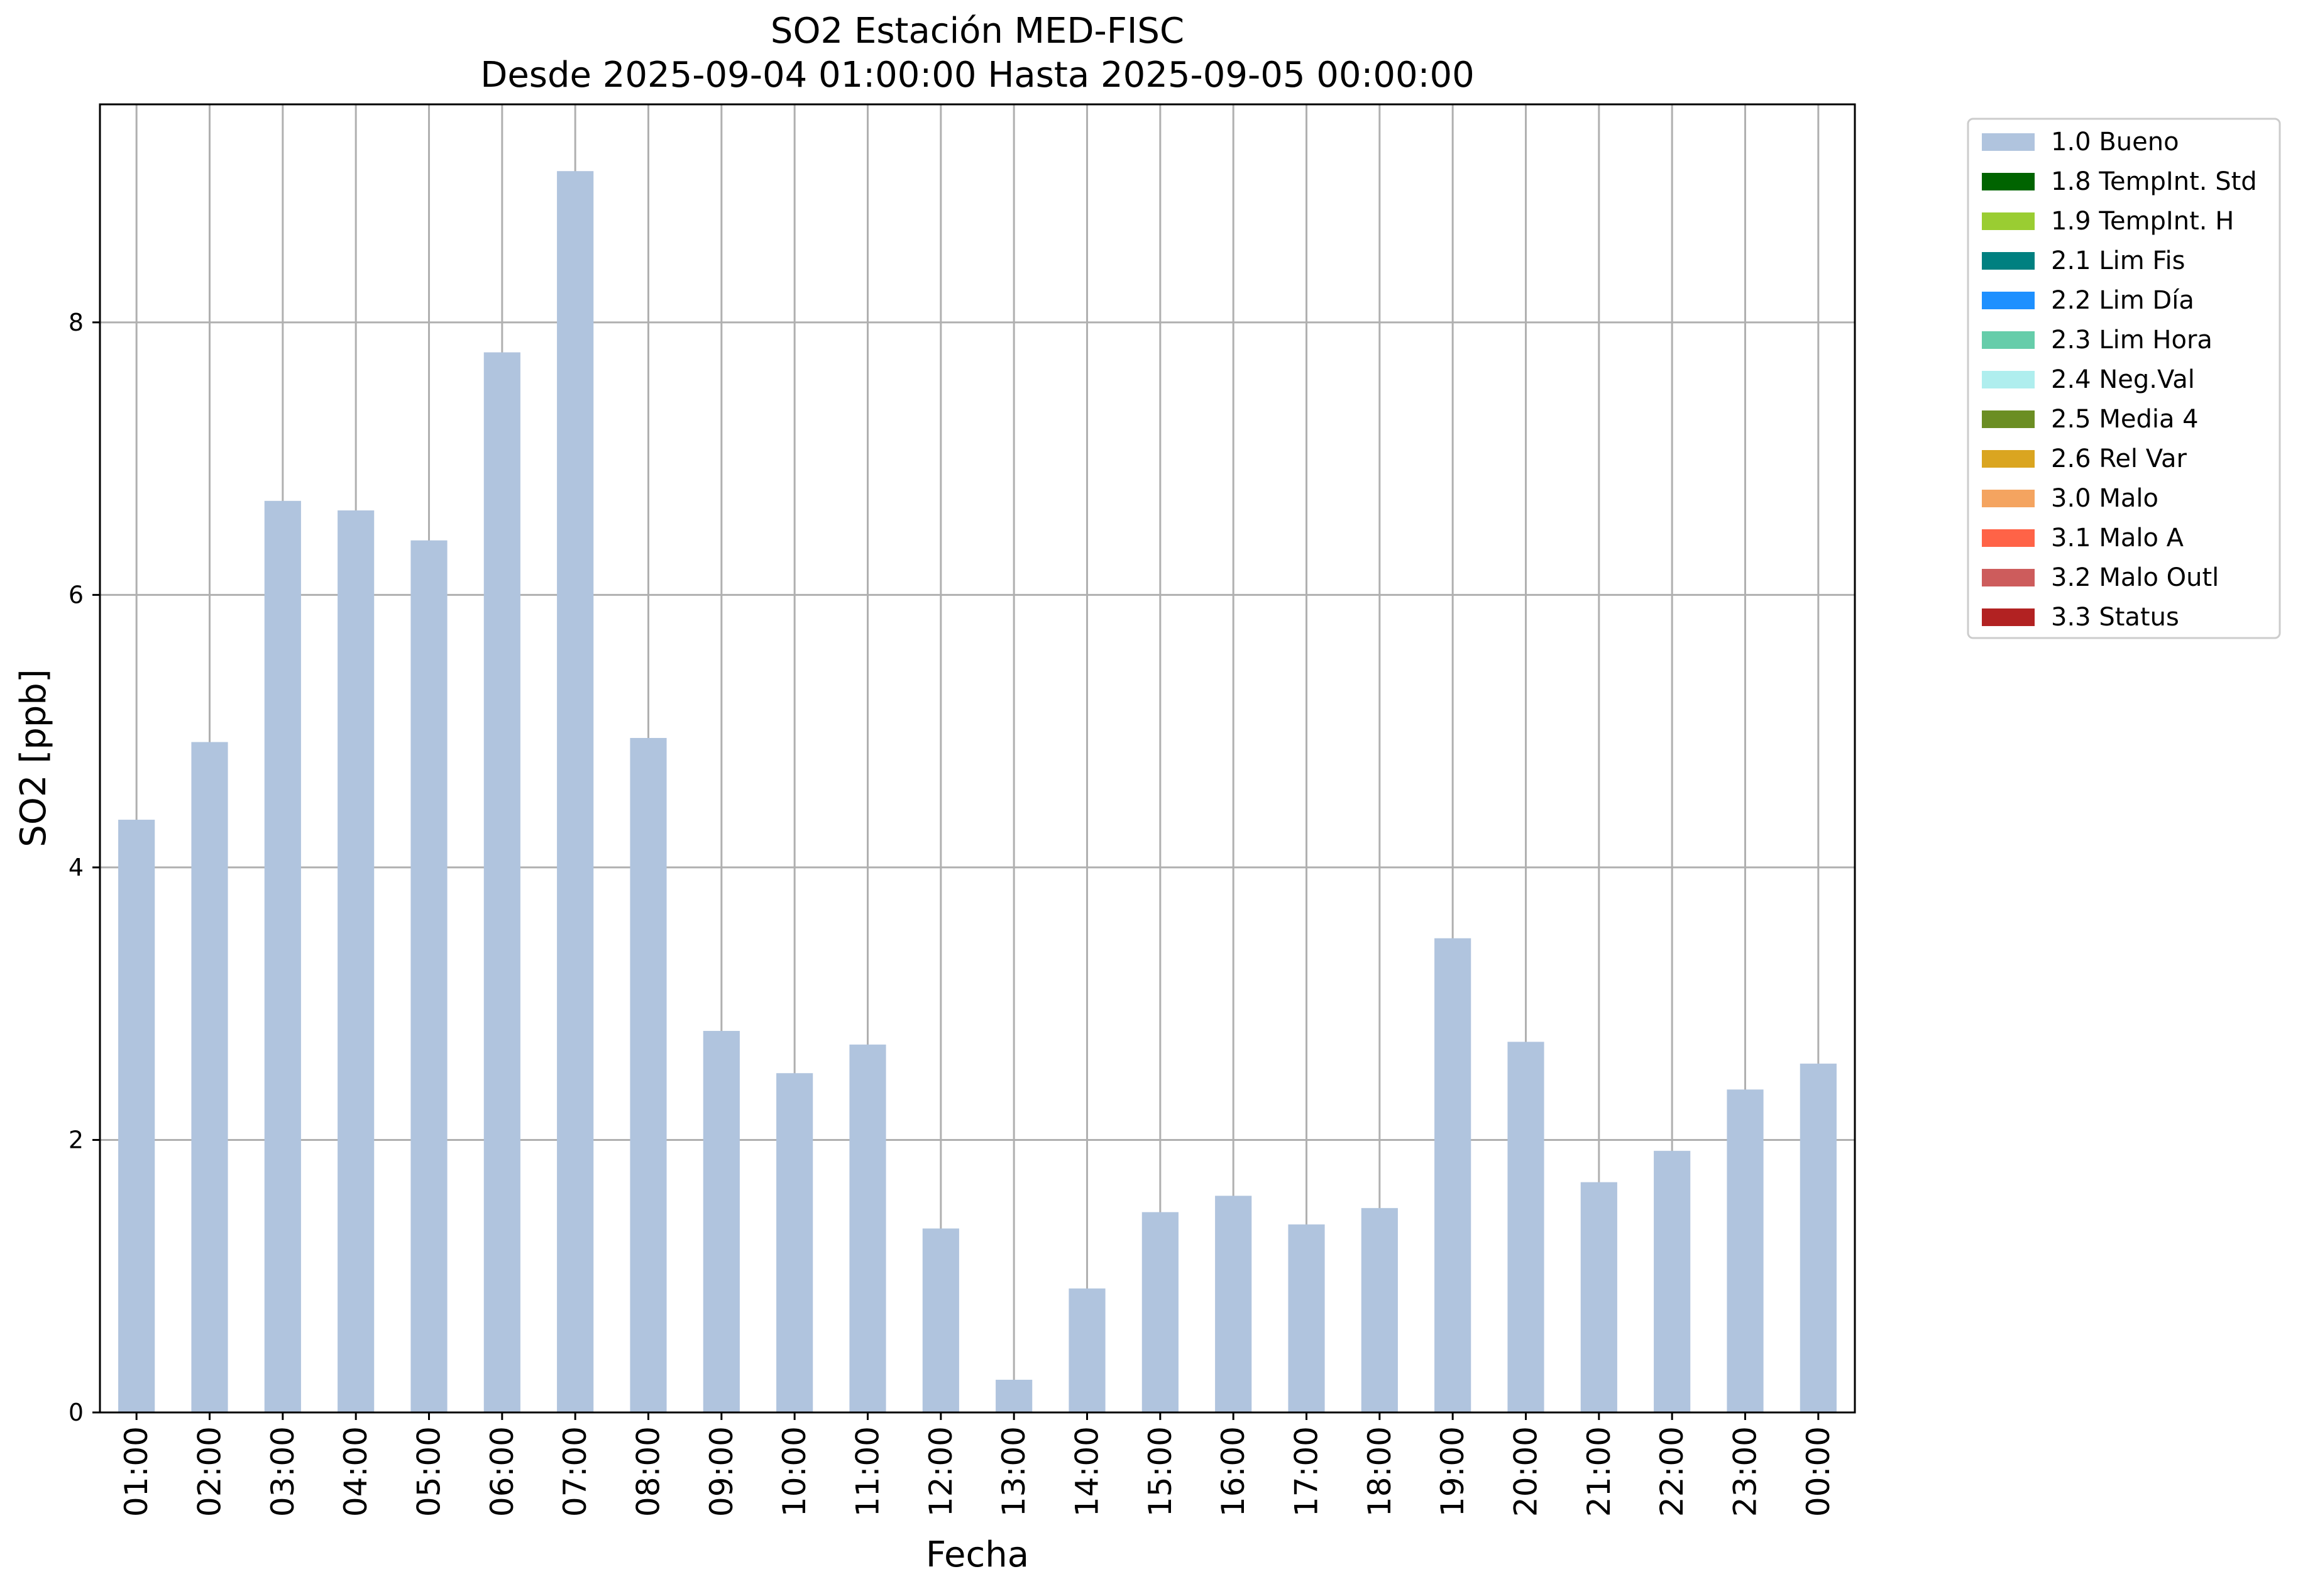 This screenshot has height=1596, width=2298. Describe the element at coordinates (2135, 577) in the screenshot. I see `legend-label: 3.2 Malo Outl` at that location.